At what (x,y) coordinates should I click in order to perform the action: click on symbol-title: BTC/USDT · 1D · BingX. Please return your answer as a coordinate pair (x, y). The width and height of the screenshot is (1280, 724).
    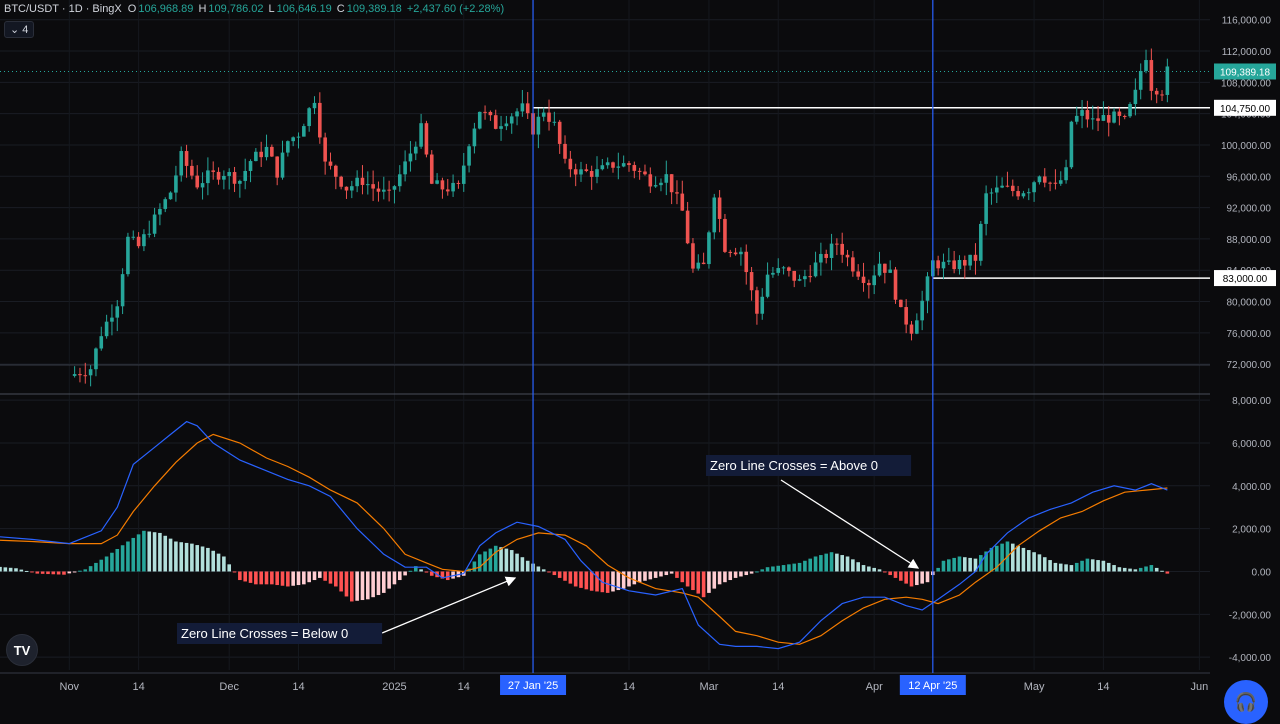
    Looking at the image, I should click on (63, 9).